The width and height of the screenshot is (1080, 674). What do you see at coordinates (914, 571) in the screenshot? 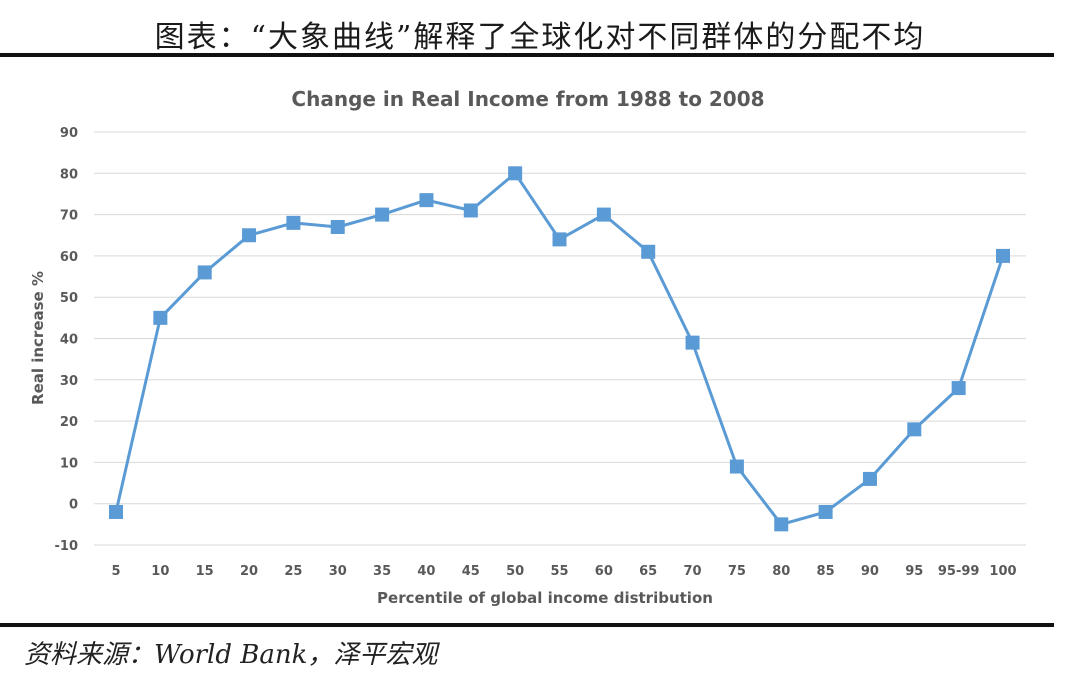
I see `x-tick-label: 95` at bounding box center [914, 571].